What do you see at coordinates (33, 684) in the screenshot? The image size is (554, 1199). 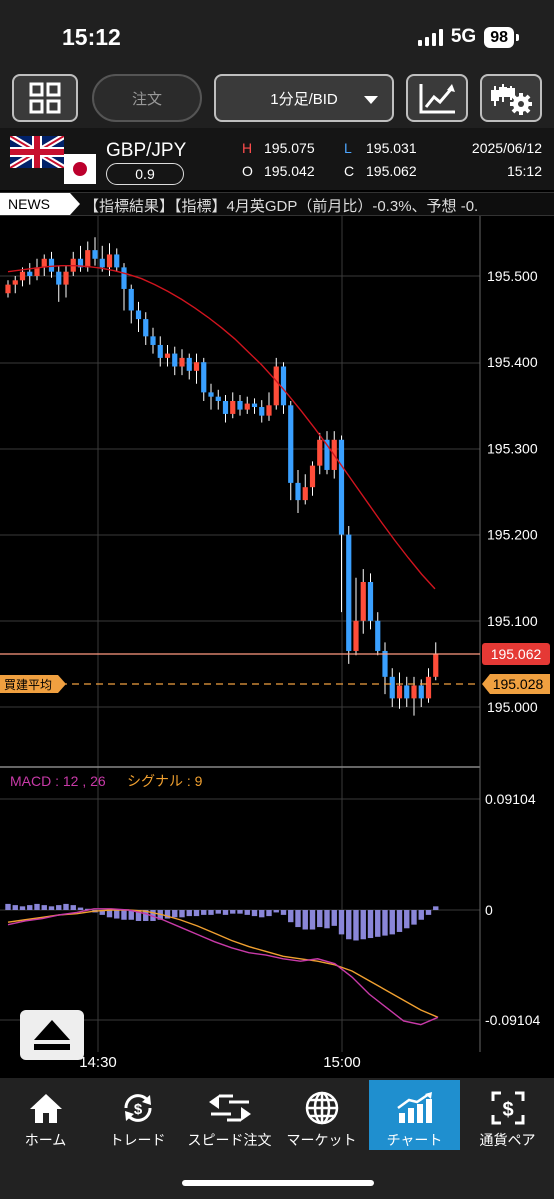 I see `avg-label-badge: 買建平均` at bounding box center [33, 684].